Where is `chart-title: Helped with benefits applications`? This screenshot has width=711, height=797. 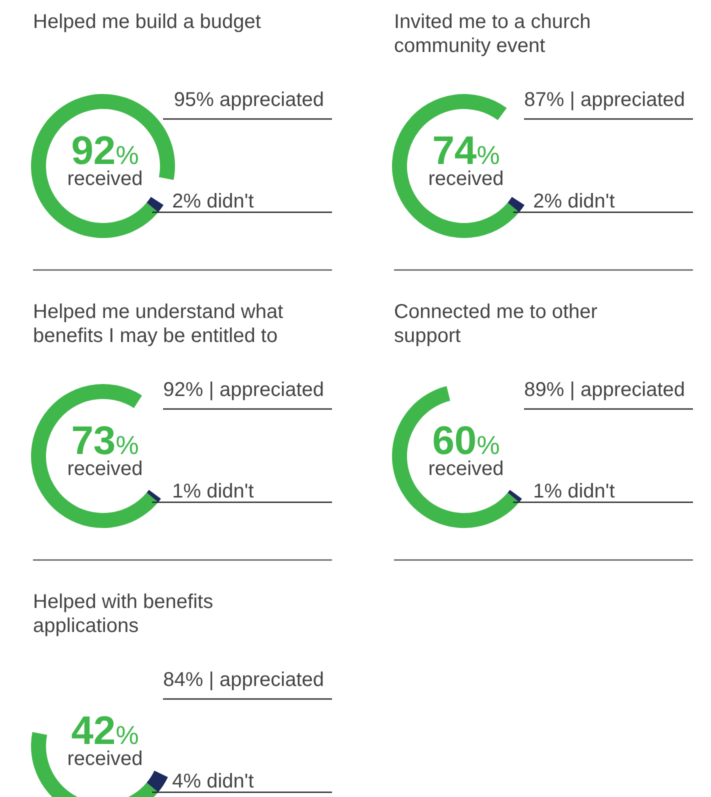 chart-title: Helped with benefits applications is located at coordinates (123, 614).